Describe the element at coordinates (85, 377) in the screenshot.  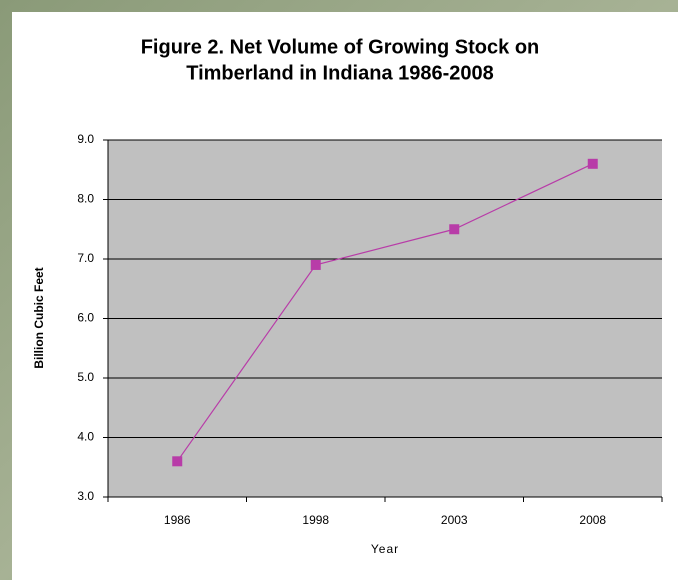
I see `y-tick-label: 5.0` at that location.